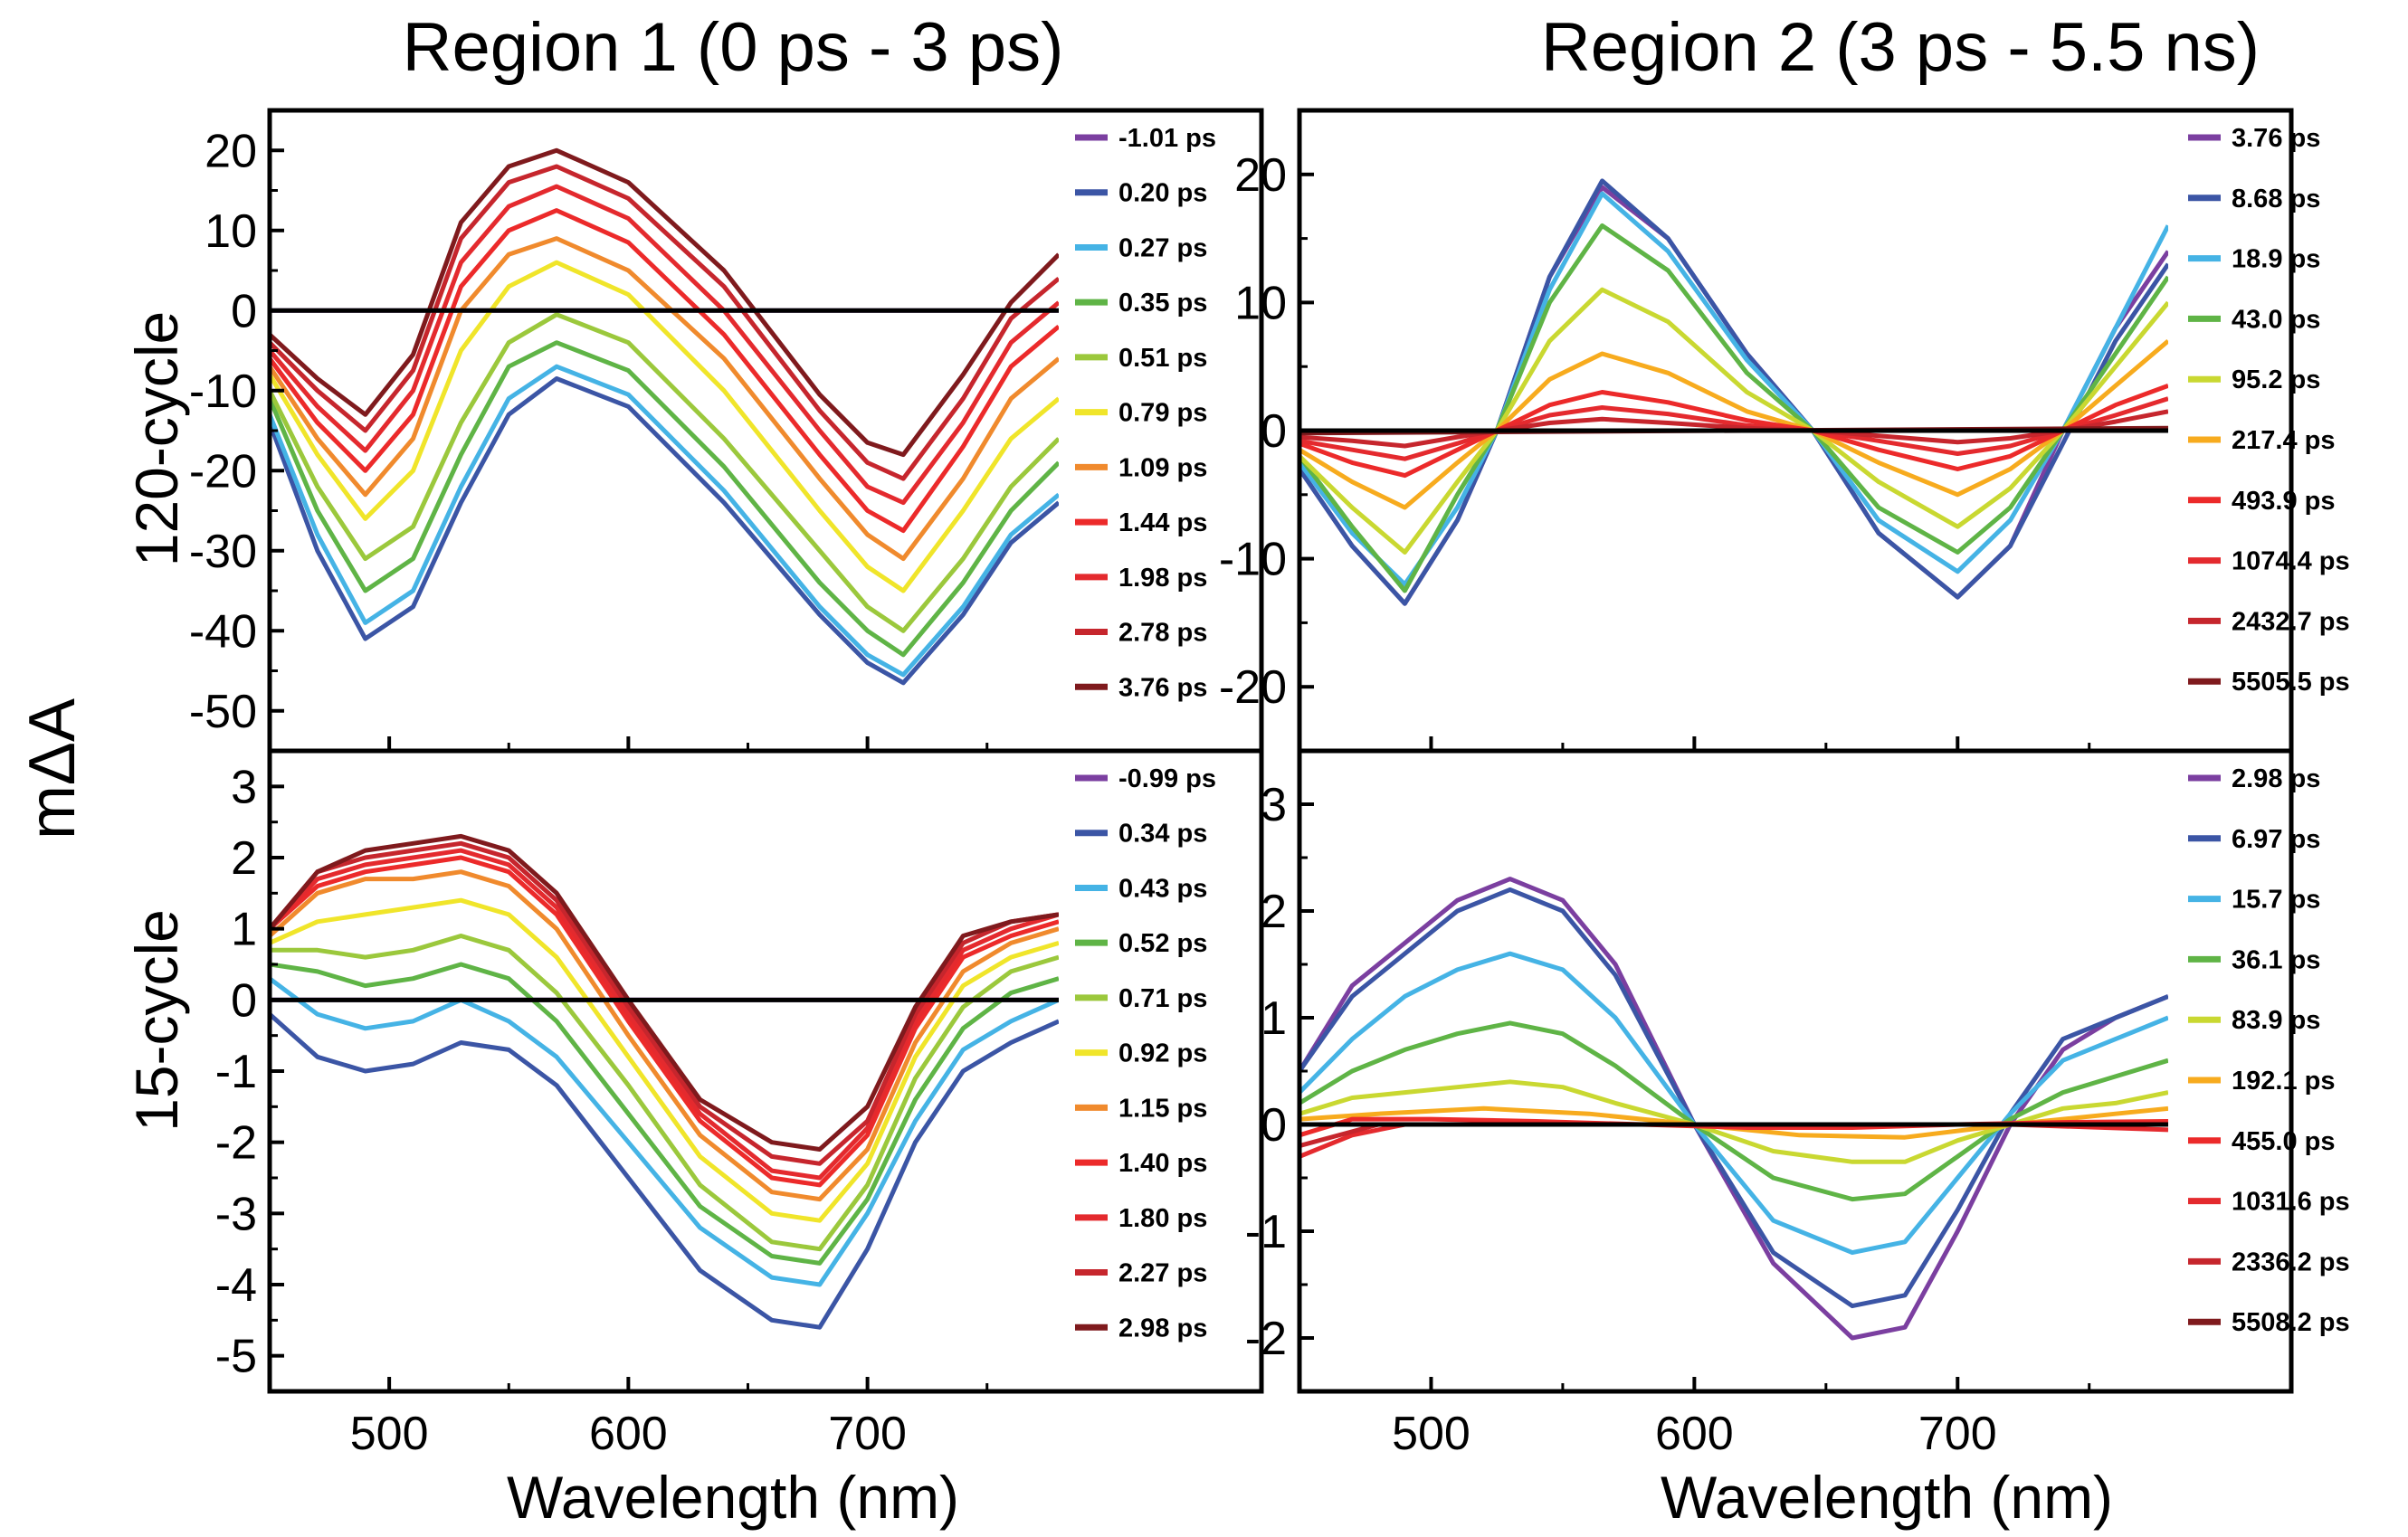 Image resolution: width=2408 pixels, height=1537 pixels. What do you see at coordinates (733, 47) in the screenshot?
I see `region-1-title: Region 1 (0 ps - 3 ps)` at bounding box center [733, 47].